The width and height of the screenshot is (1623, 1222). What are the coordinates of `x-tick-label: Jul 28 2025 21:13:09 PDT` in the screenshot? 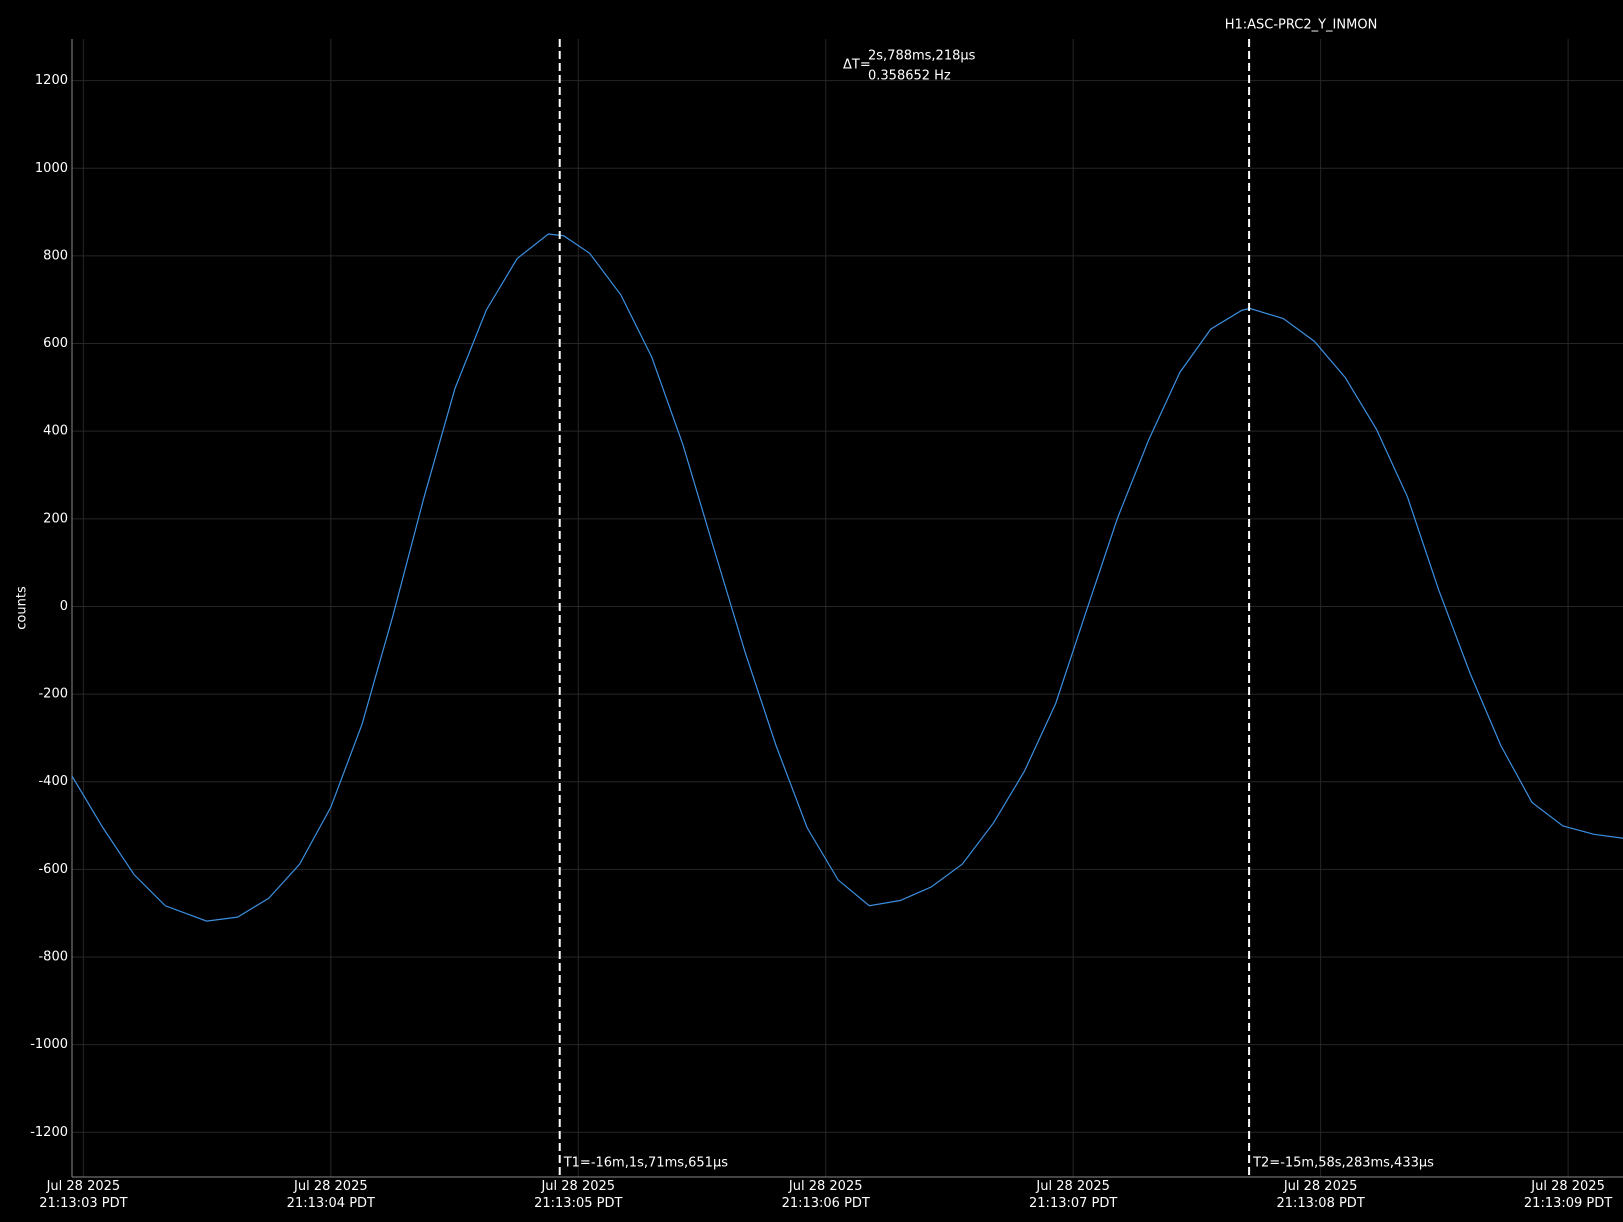 It's located at (1568, 1195).